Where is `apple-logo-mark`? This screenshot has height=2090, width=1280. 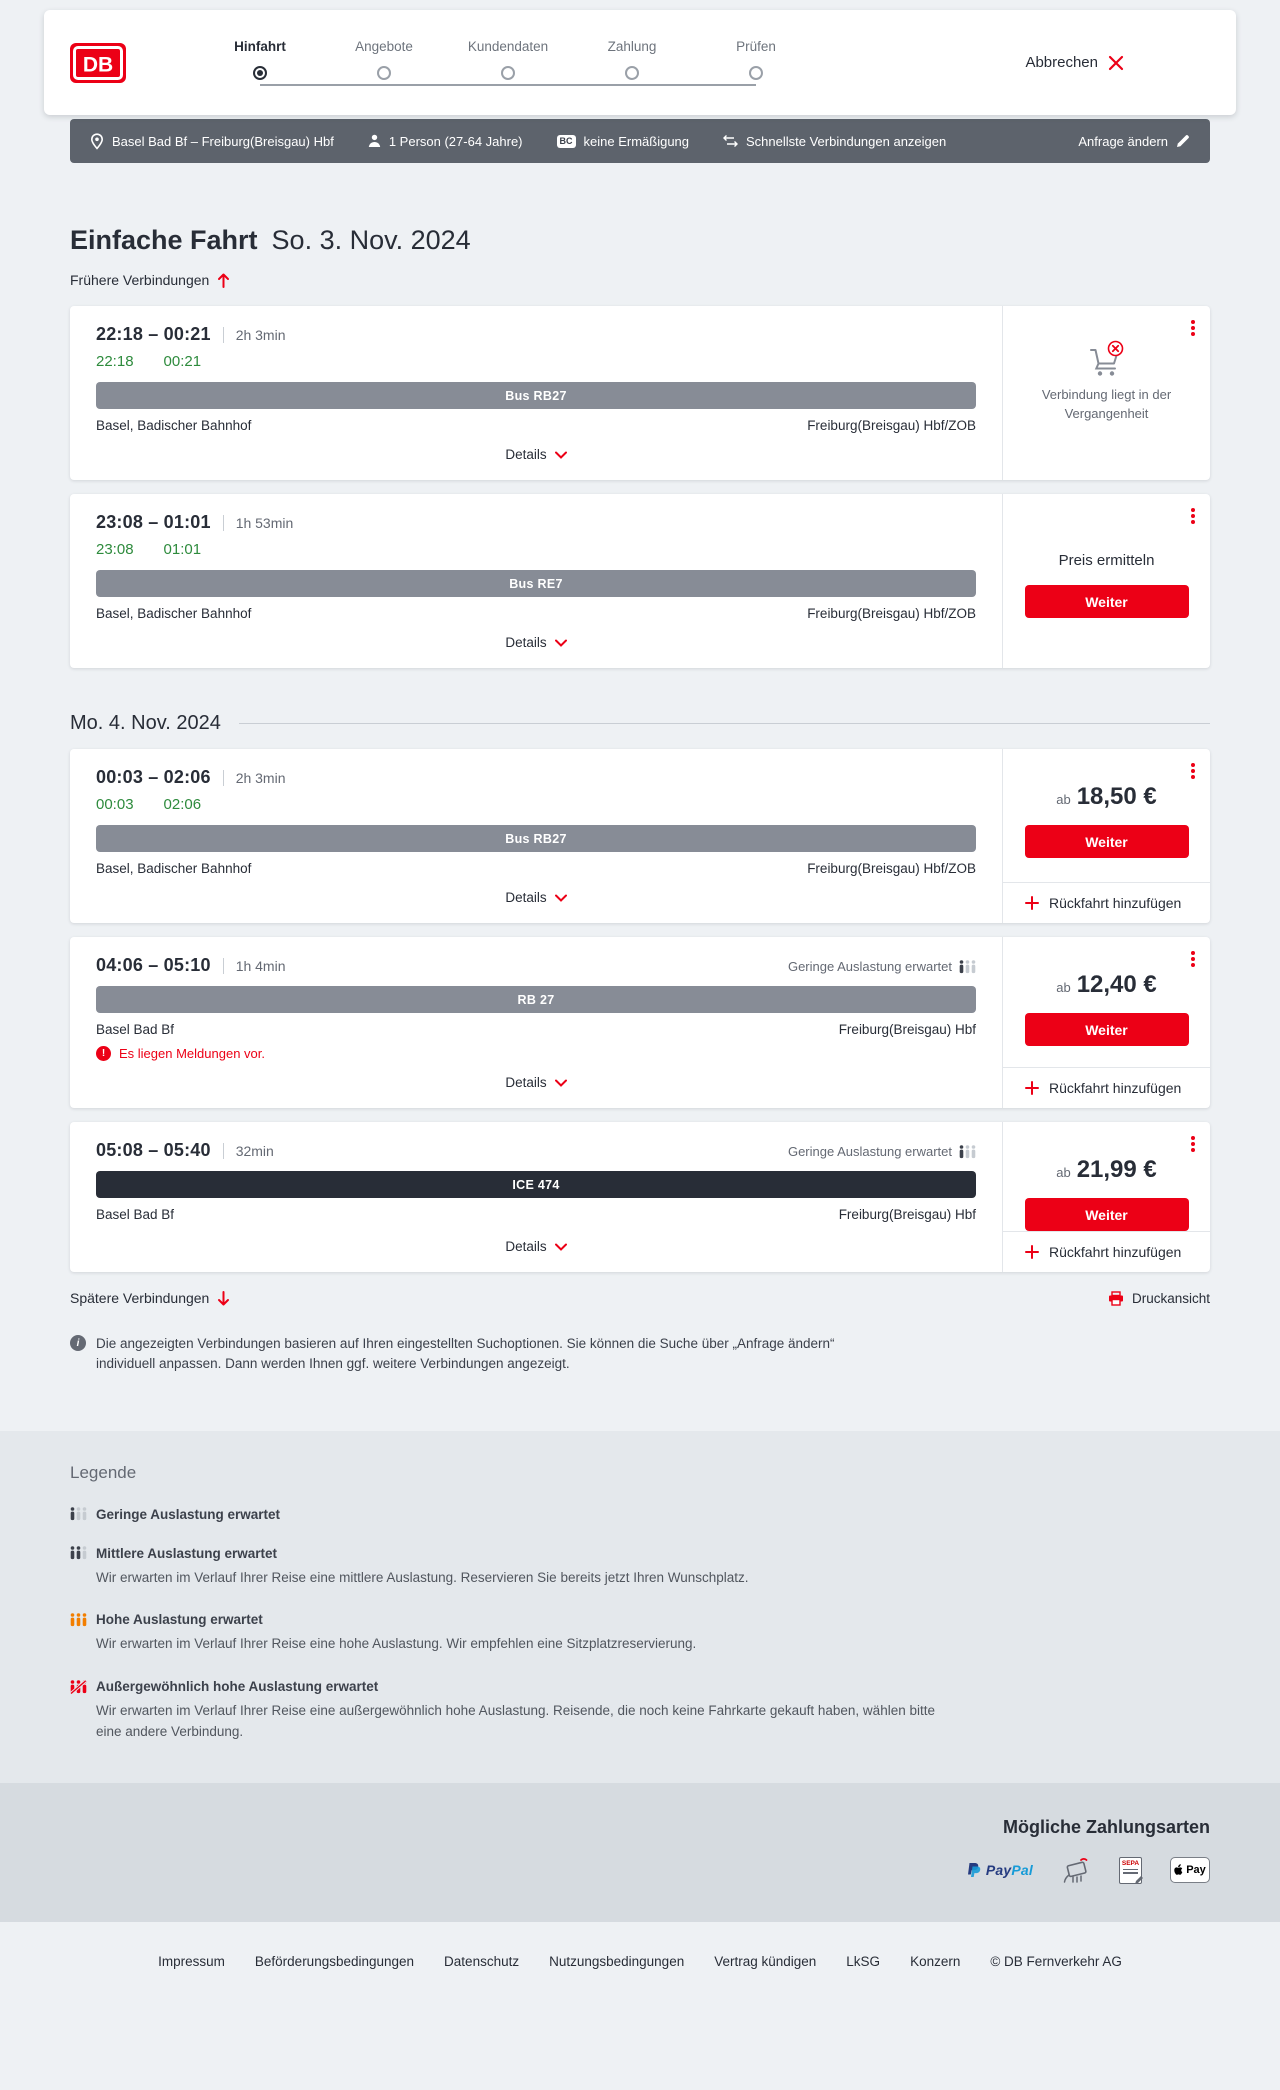 apple-logo-mark is located at coordinates (1178, 1869).